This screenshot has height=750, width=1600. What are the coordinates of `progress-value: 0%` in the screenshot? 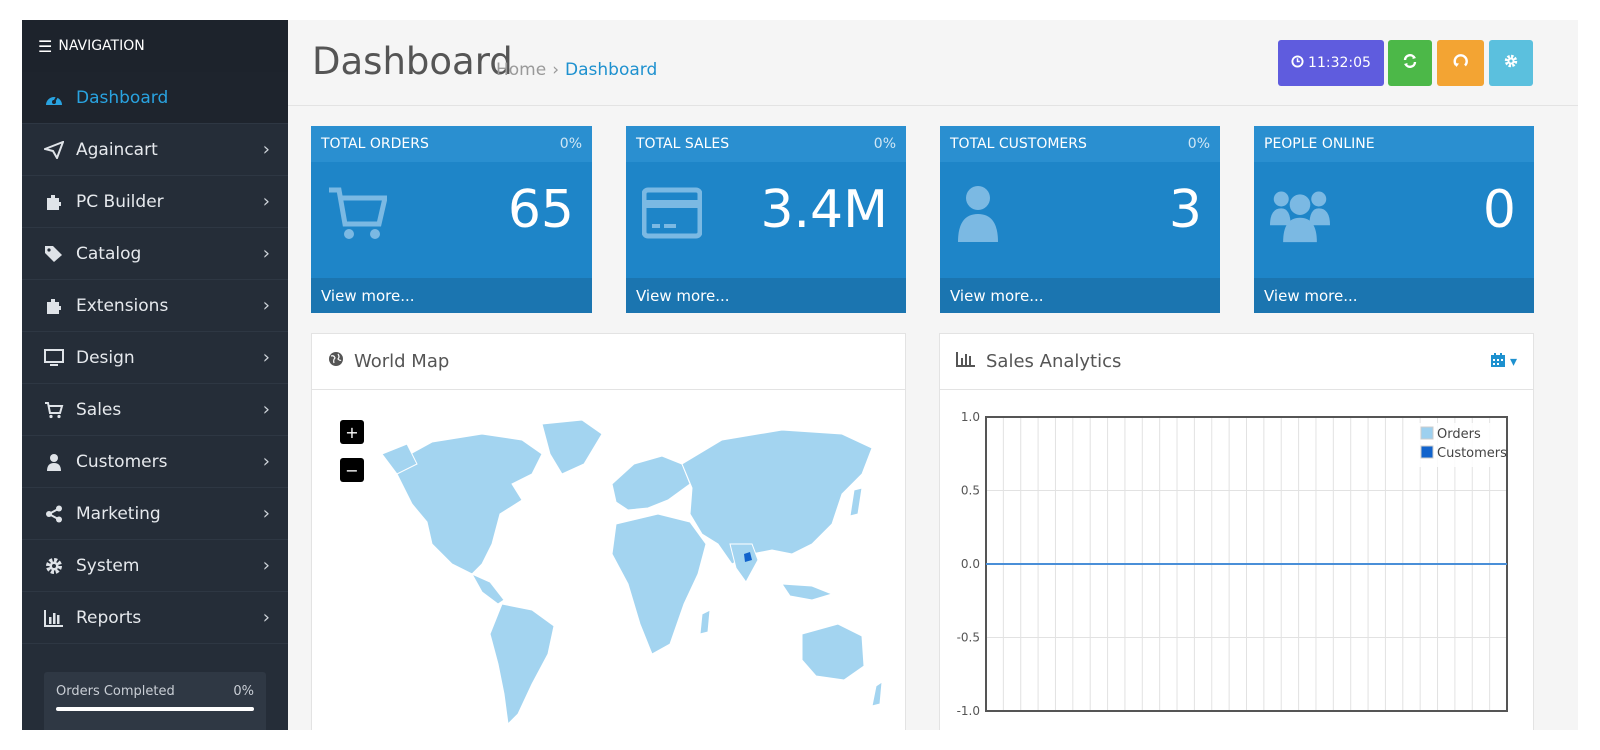 It's located at (243, 691).